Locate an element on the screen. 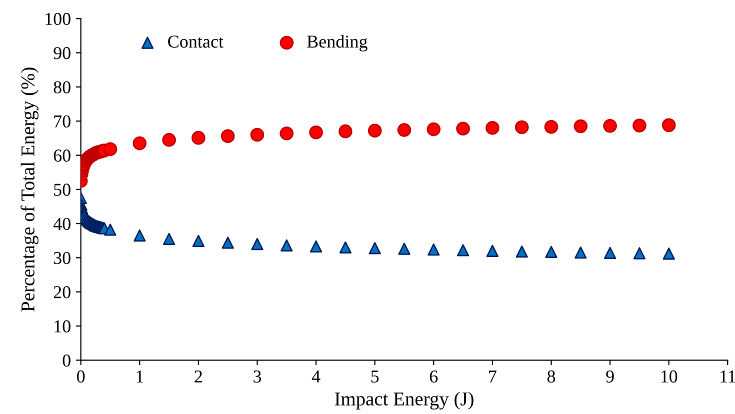 This screenshot has width=735, height=414. y-tick-label: 60 is located at coordinates (62, 156).